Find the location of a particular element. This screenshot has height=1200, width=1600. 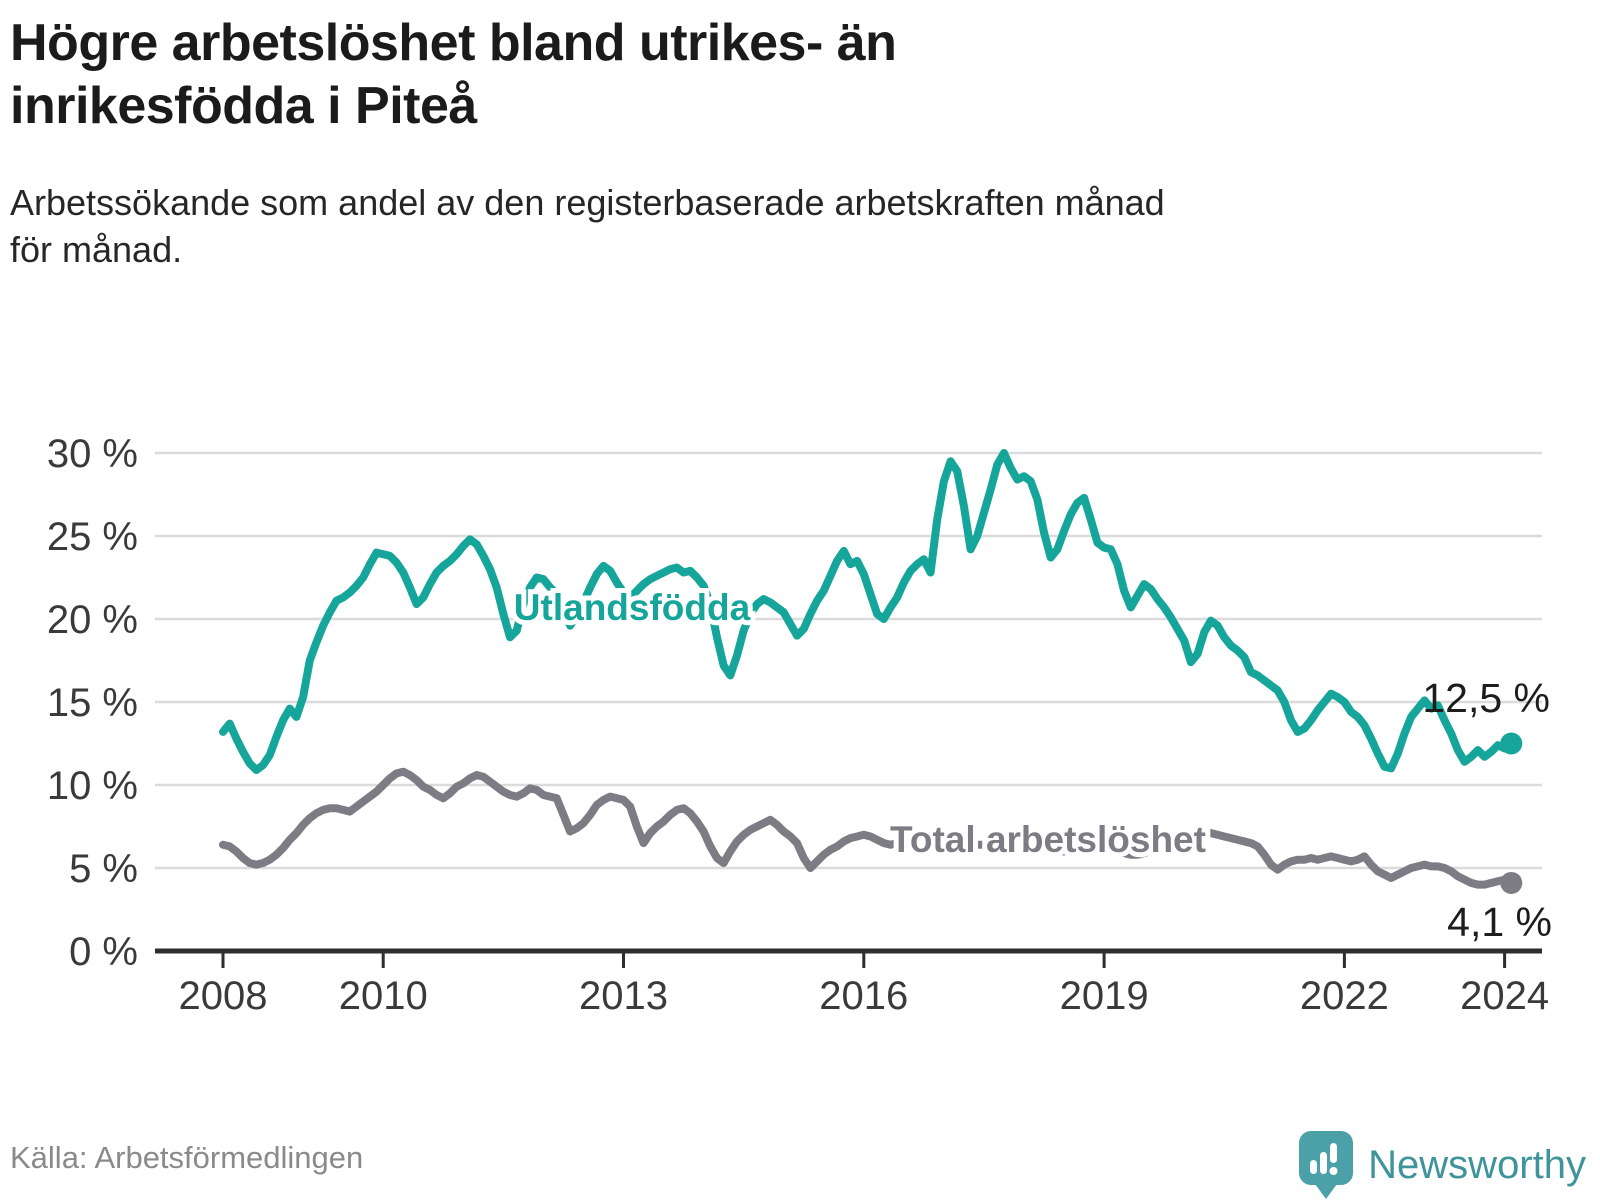

newsworthy-logo-icon is located at coordinates (1326, 1165).